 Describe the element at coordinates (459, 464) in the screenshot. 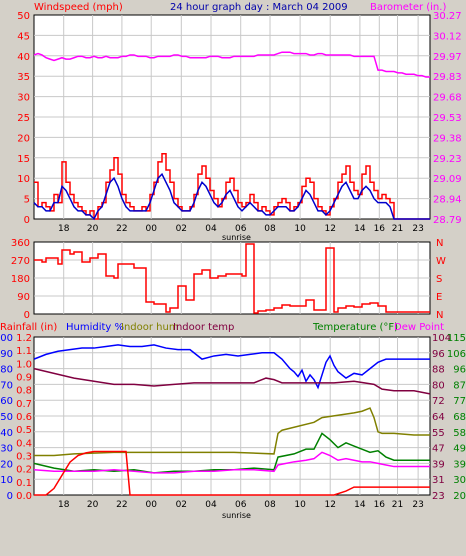

I see `temperature-secondary-tick: 39` at that location.